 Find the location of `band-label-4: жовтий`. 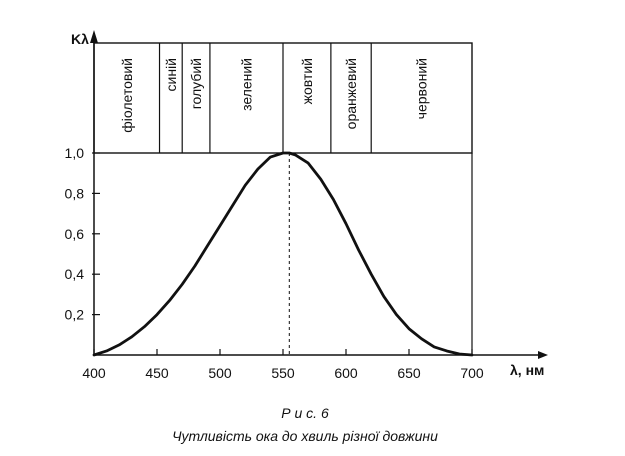

band-label-4: жовтий is located at coordinates (307, 81).